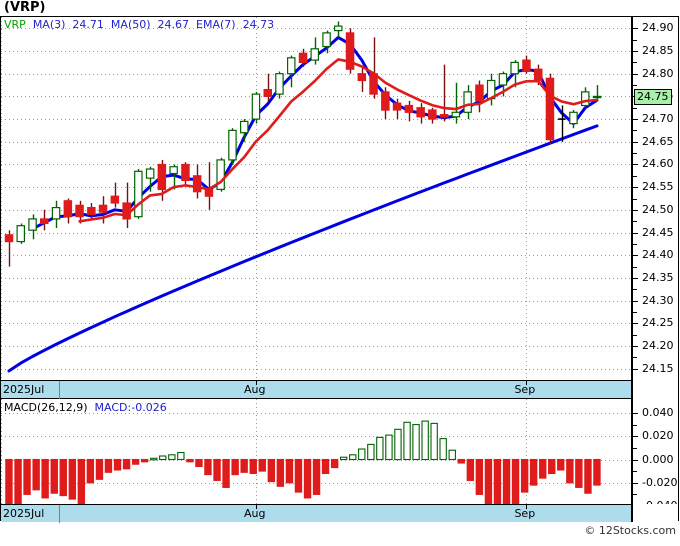 The width and height of the screenshot is (680, 546). What do you see at coordinates (316, 513) in the screenshot?
I see `macd-x-axis: 2025JulAugSepOct` at bounding box center [316, 513].